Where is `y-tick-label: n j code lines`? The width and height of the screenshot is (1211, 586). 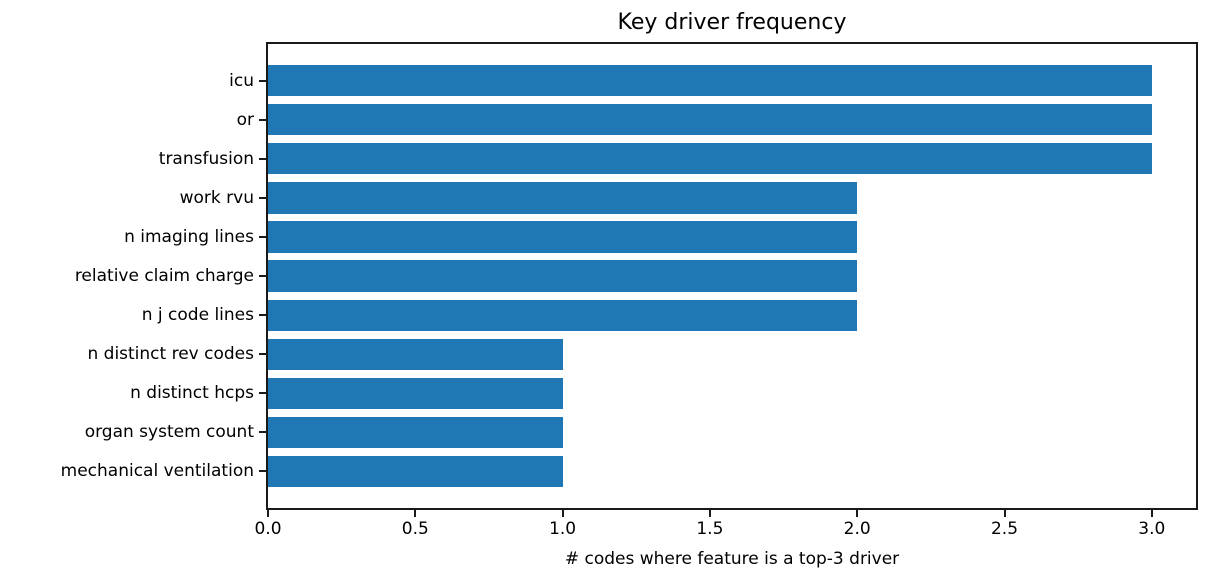 y-tick-label: n j code lines is located at coordinates (197, 315).